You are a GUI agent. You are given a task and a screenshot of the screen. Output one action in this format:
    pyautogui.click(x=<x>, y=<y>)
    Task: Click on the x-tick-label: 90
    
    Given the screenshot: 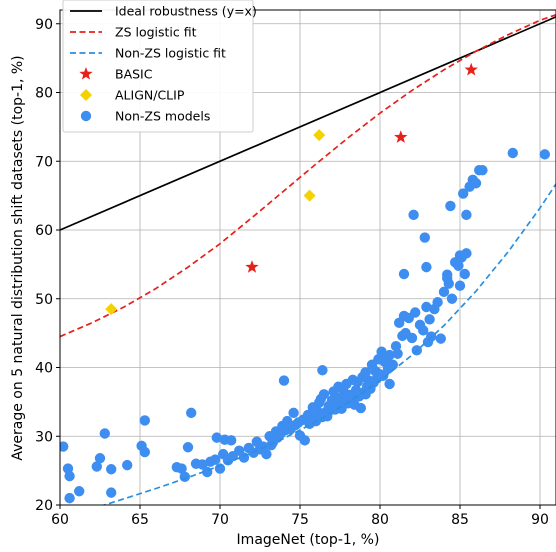 What is the action you would take?
    pyautogui.click(x=540, y=520)
    